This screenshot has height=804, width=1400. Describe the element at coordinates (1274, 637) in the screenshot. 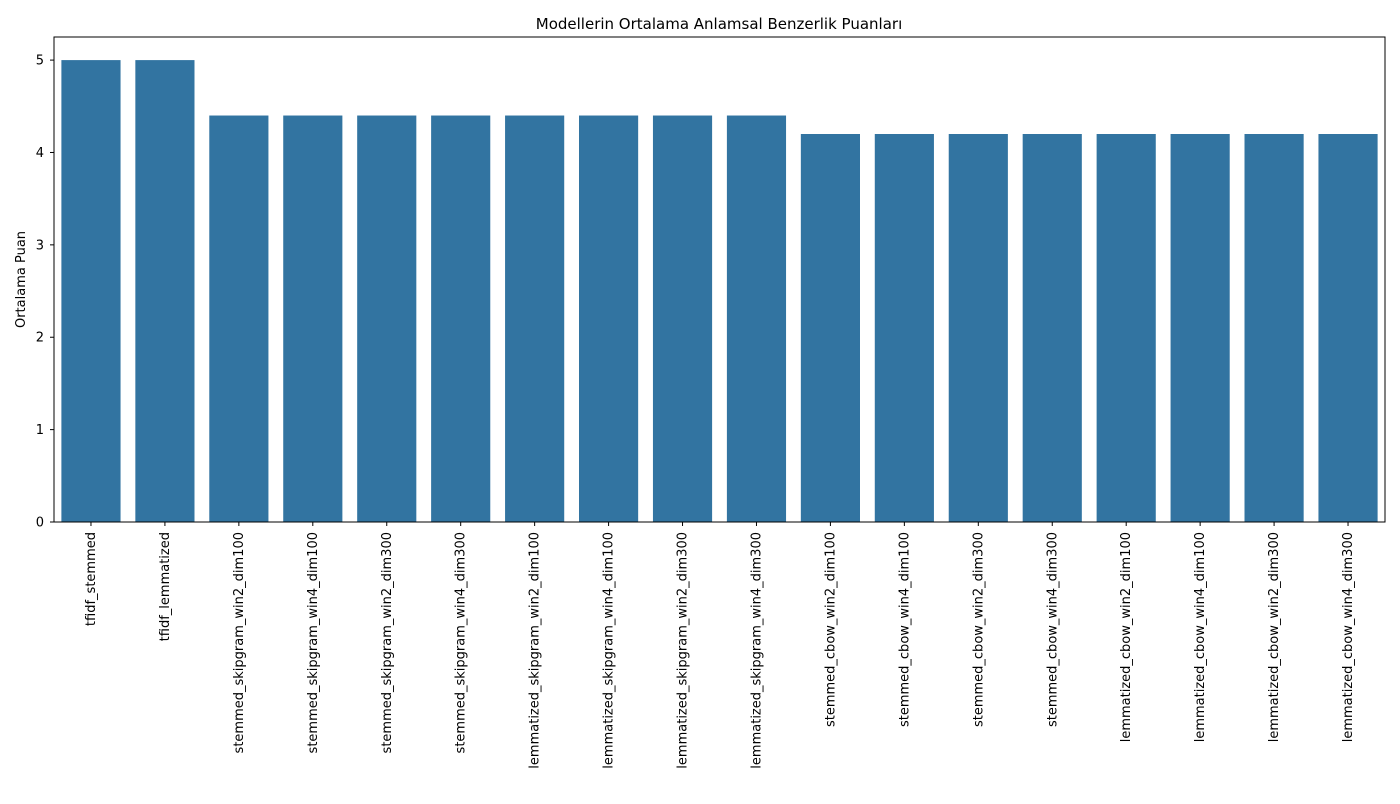

I see `x-tick-label: lemmatized_cbow_win2_dim300` at that location.